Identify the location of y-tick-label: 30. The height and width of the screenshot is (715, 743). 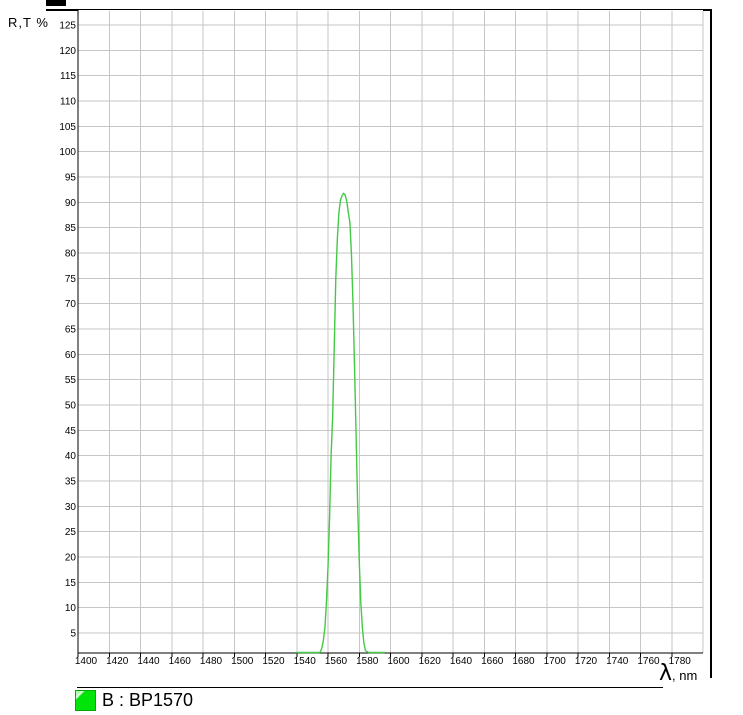
(71, 507).